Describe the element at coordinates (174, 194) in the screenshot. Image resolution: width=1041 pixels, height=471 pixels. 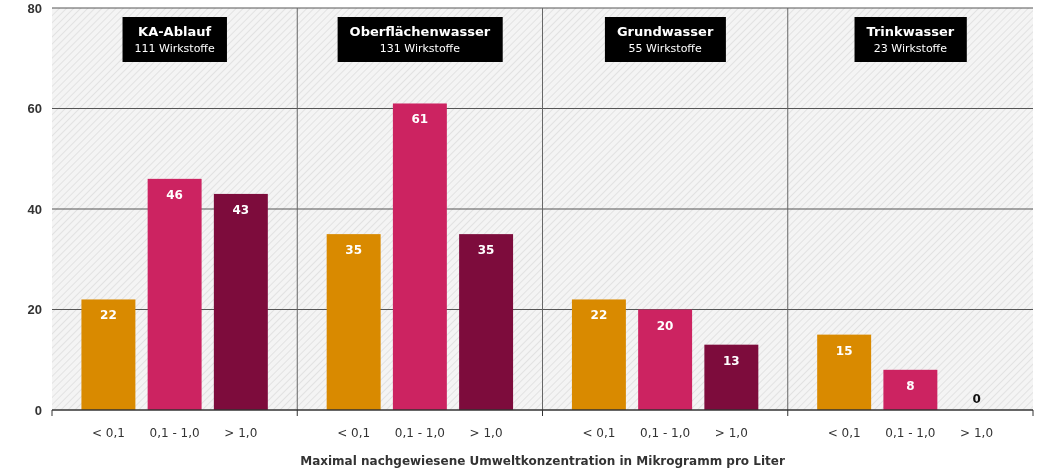
I see `data-label: 46` at that location.